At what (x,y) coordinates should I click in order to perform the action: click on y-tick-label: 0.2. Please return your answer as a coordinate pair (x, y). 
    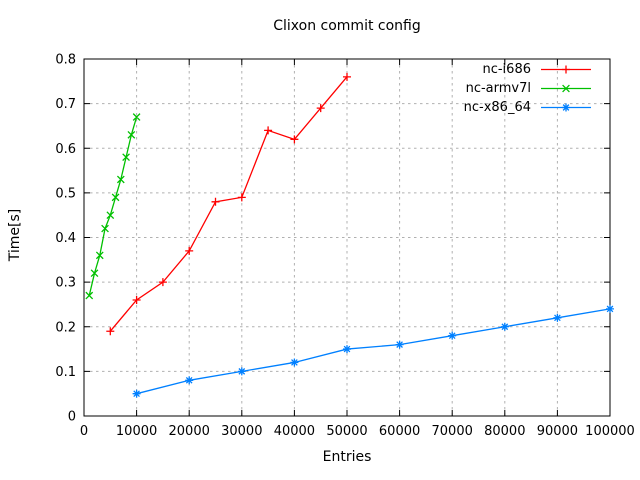
    Looking at the image, I should click on (65, 327).